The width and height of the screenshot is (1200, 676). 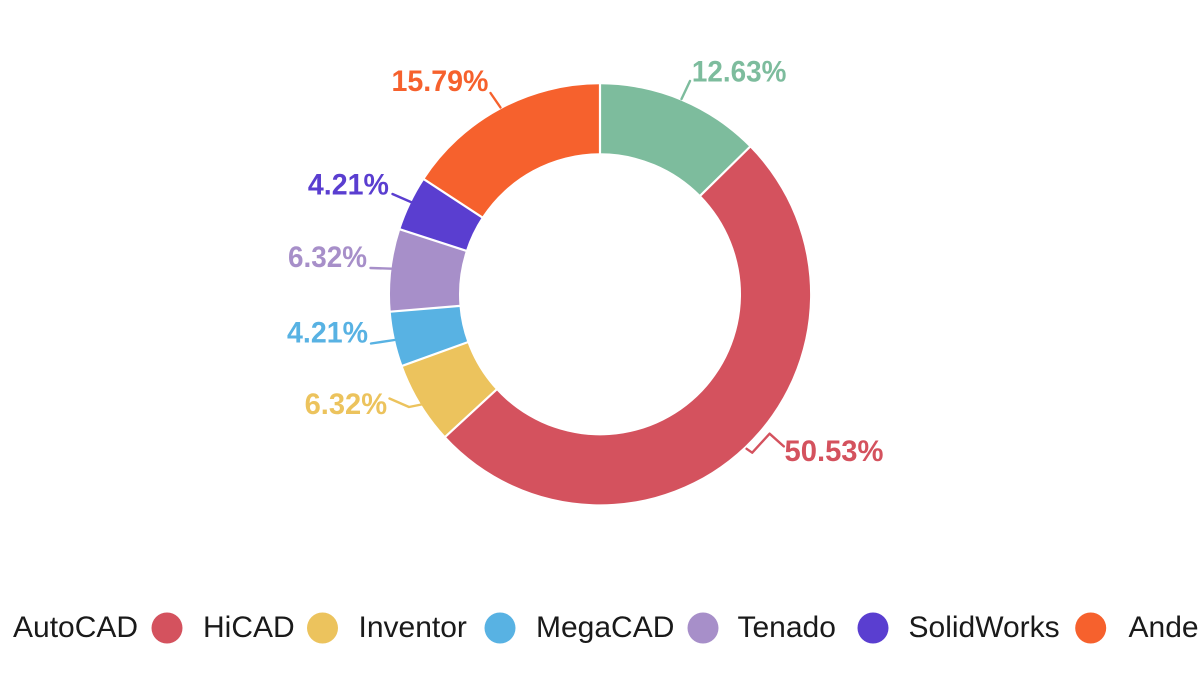 I want to click on svg-text: Andere, so click(x=1164, y=627).